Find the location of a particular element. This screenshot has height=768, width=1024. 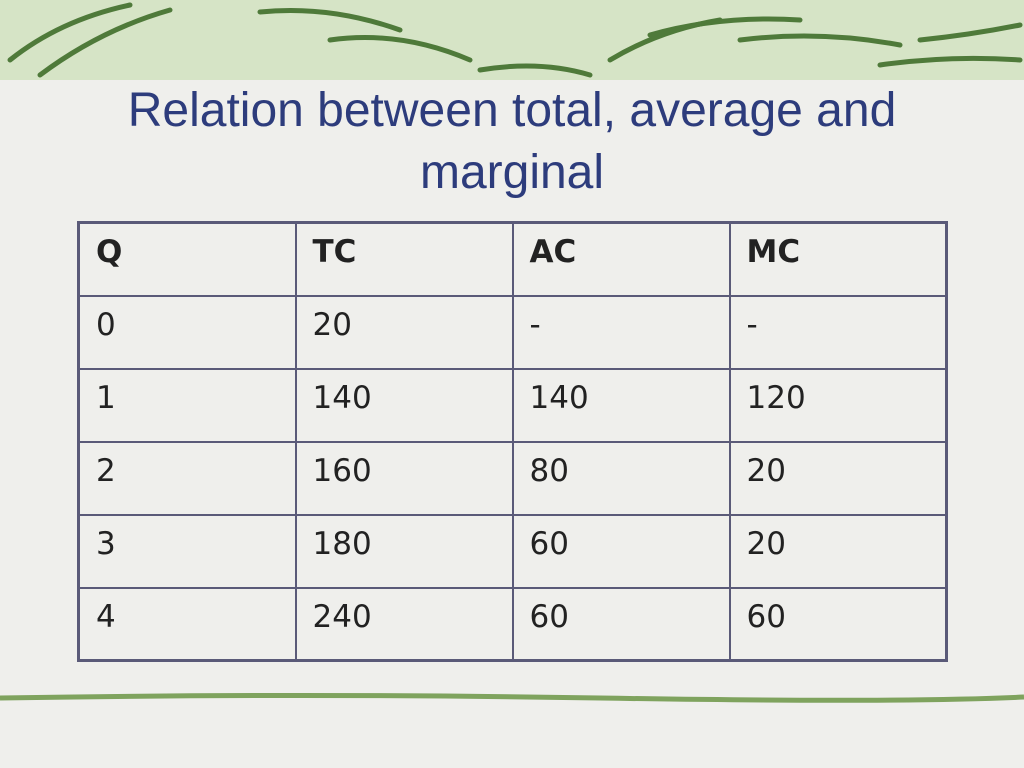

table-cell: 3 is located at coordinates (187, 551).